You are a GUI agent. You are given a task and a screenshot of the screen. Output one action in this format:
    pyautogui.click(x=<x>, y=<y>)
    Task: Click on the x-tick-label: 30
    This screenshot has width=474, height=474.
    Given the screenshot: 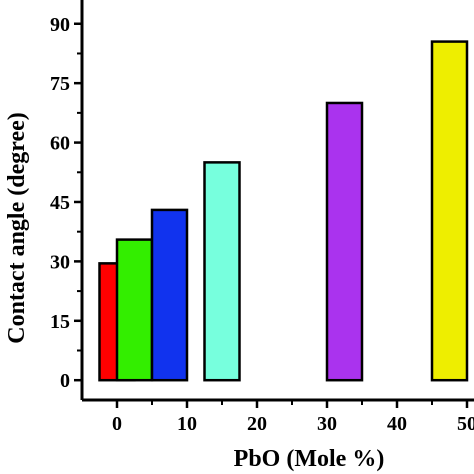 What is the action you would take?
    pyautogui.click(x=327, y=424)
    